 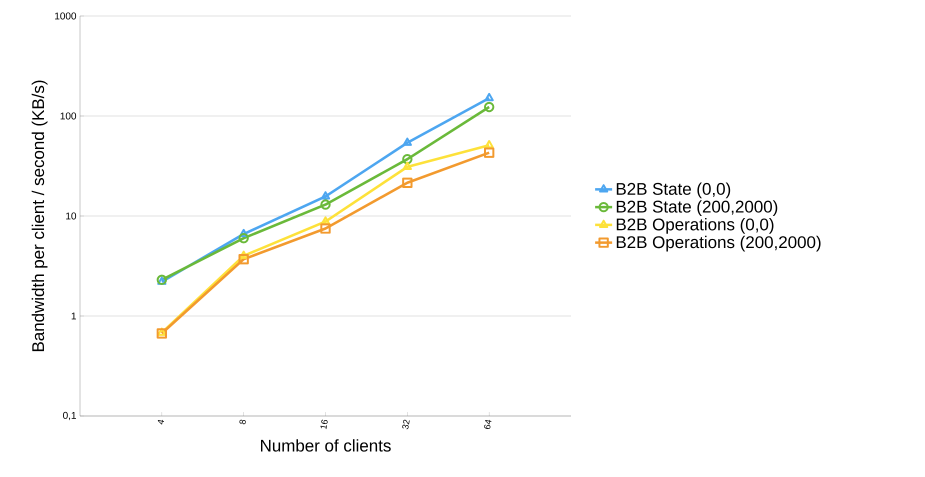 I want to click on legend-label: B2B Operations (0,0), so click(x=695, y=226).